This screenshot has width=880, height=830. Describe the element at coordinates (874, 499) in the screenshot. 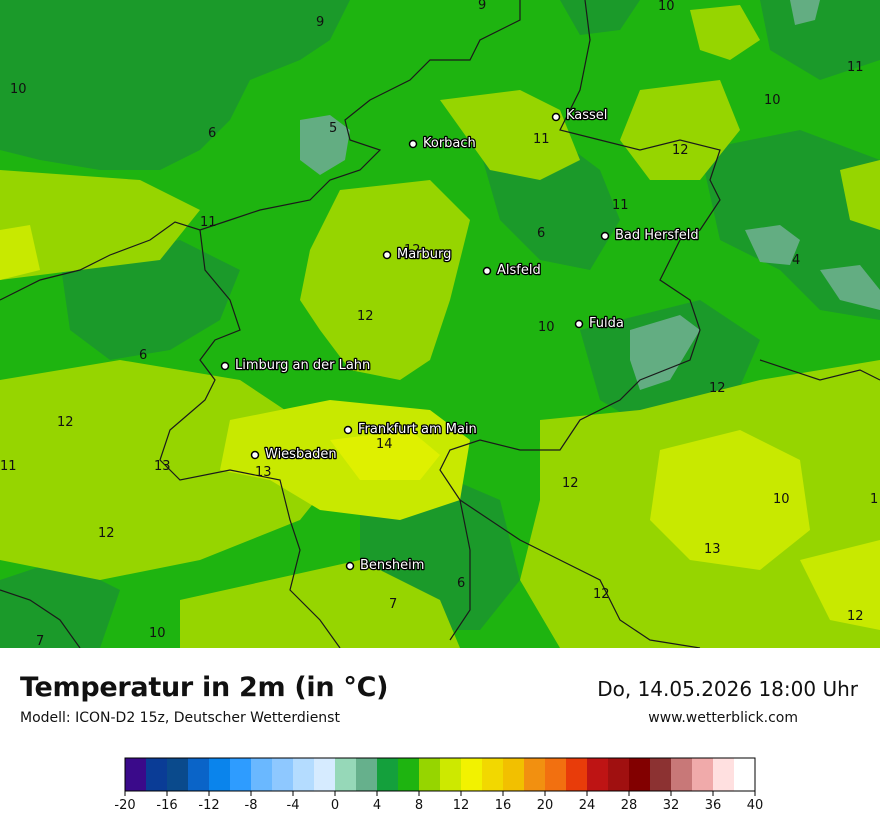

I see `isotherm-label: 1` at that location.